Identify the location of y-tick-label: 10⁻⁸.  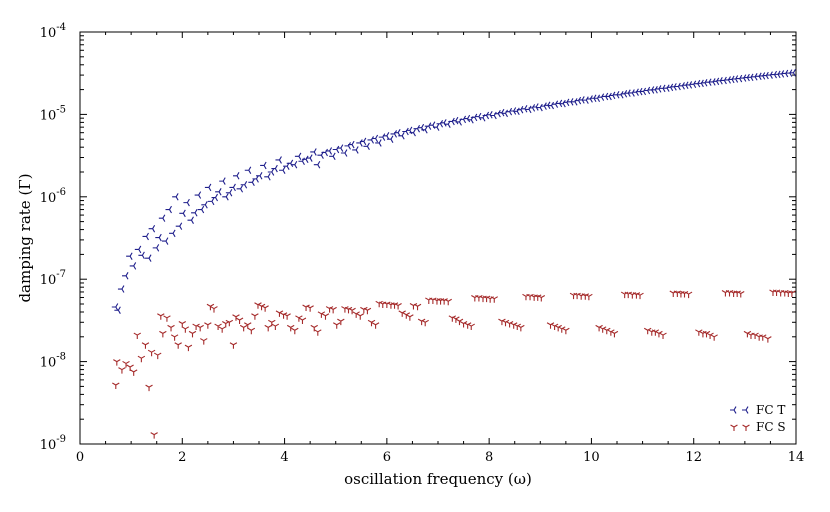
(53, 361).